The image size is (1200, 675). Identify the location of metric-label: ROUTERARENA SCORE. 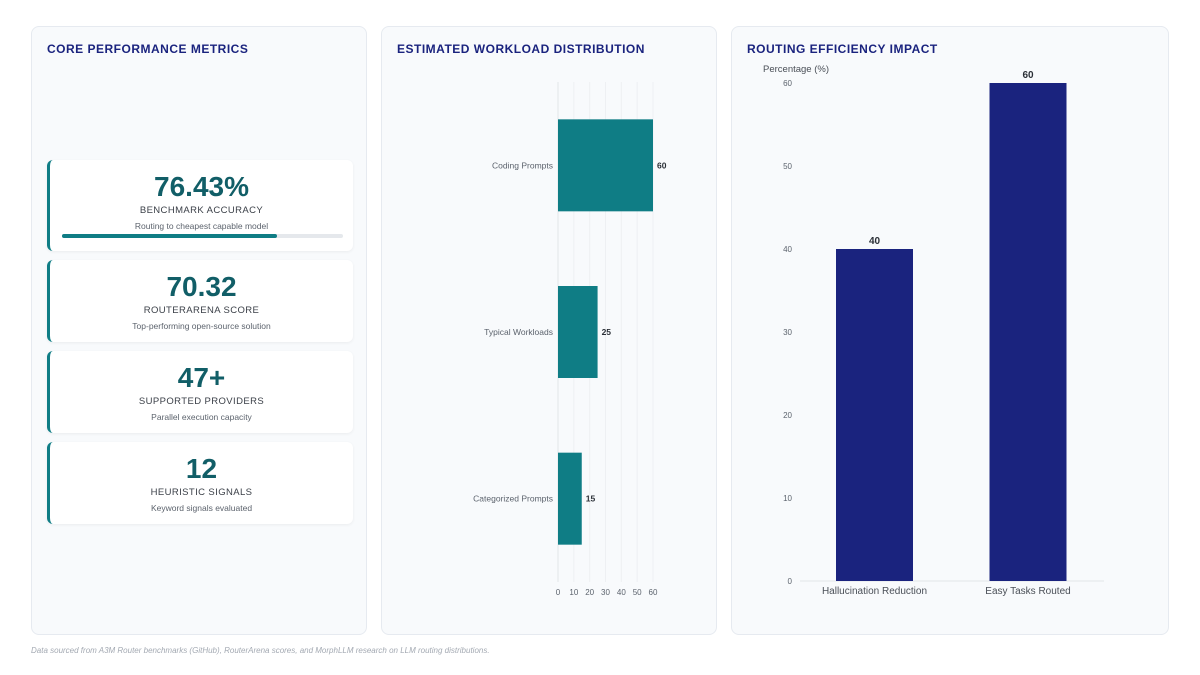
(201, 310).